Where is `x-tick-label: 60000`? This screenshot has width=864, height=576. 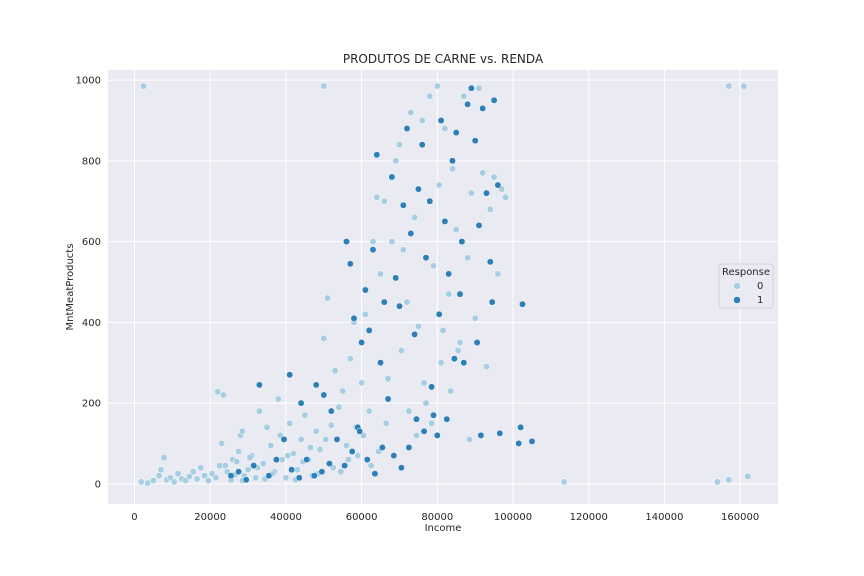 x-tick-label: 60000 is located at coordinates (362, 517).